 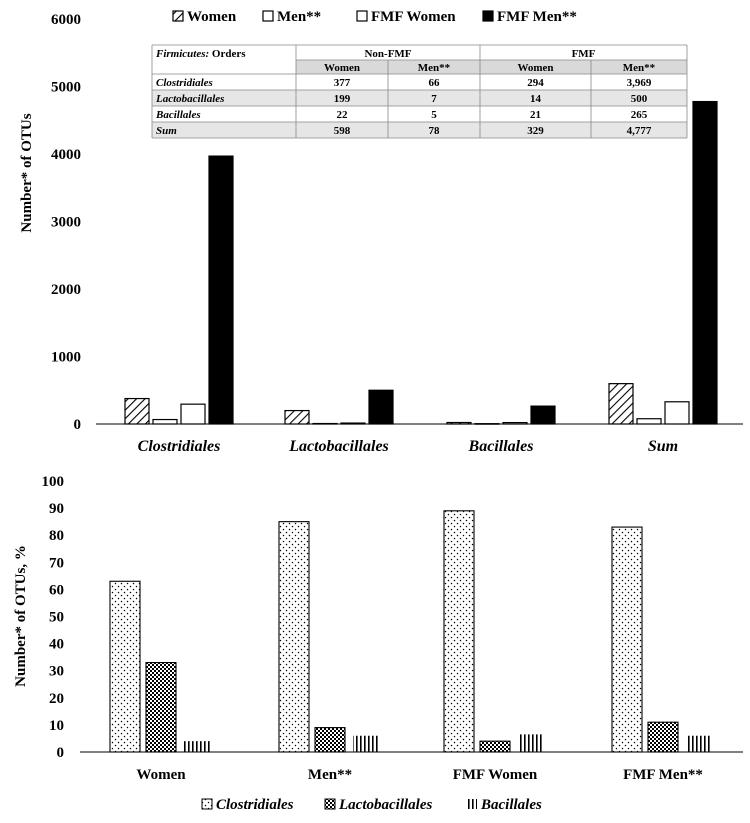 I want to click on y-tick-label: 40, so click(x=56, y=645).